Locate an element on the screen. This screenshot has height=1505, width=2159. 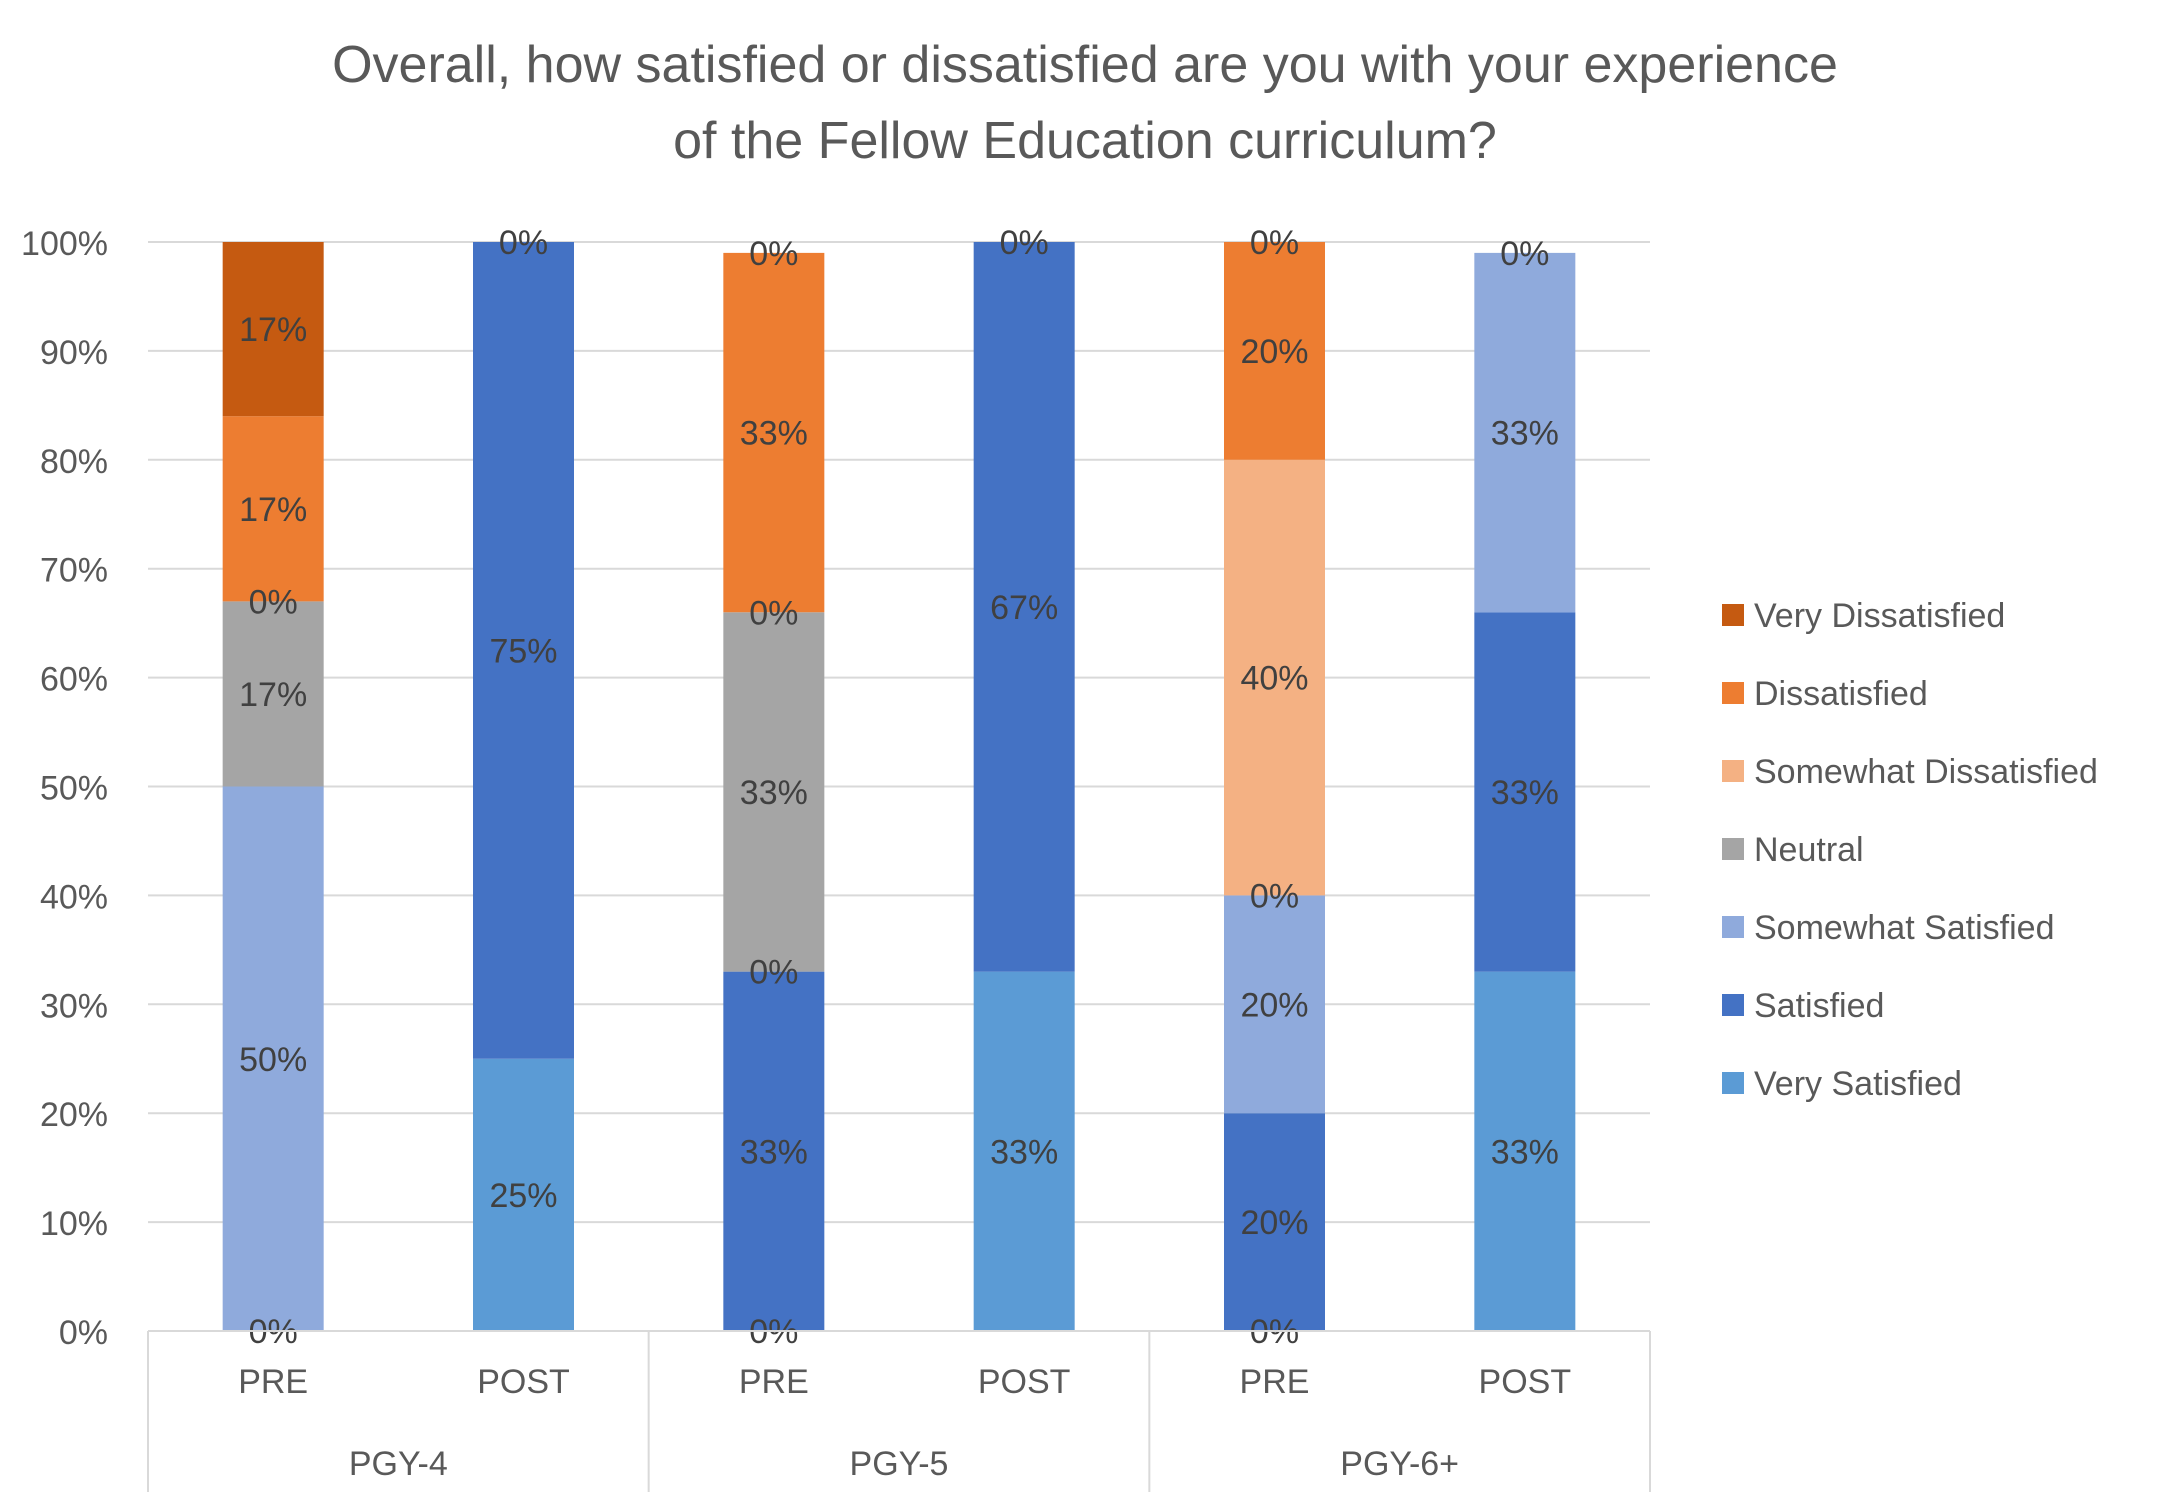
data-label: 40% is located at coordinates (1274, 679).